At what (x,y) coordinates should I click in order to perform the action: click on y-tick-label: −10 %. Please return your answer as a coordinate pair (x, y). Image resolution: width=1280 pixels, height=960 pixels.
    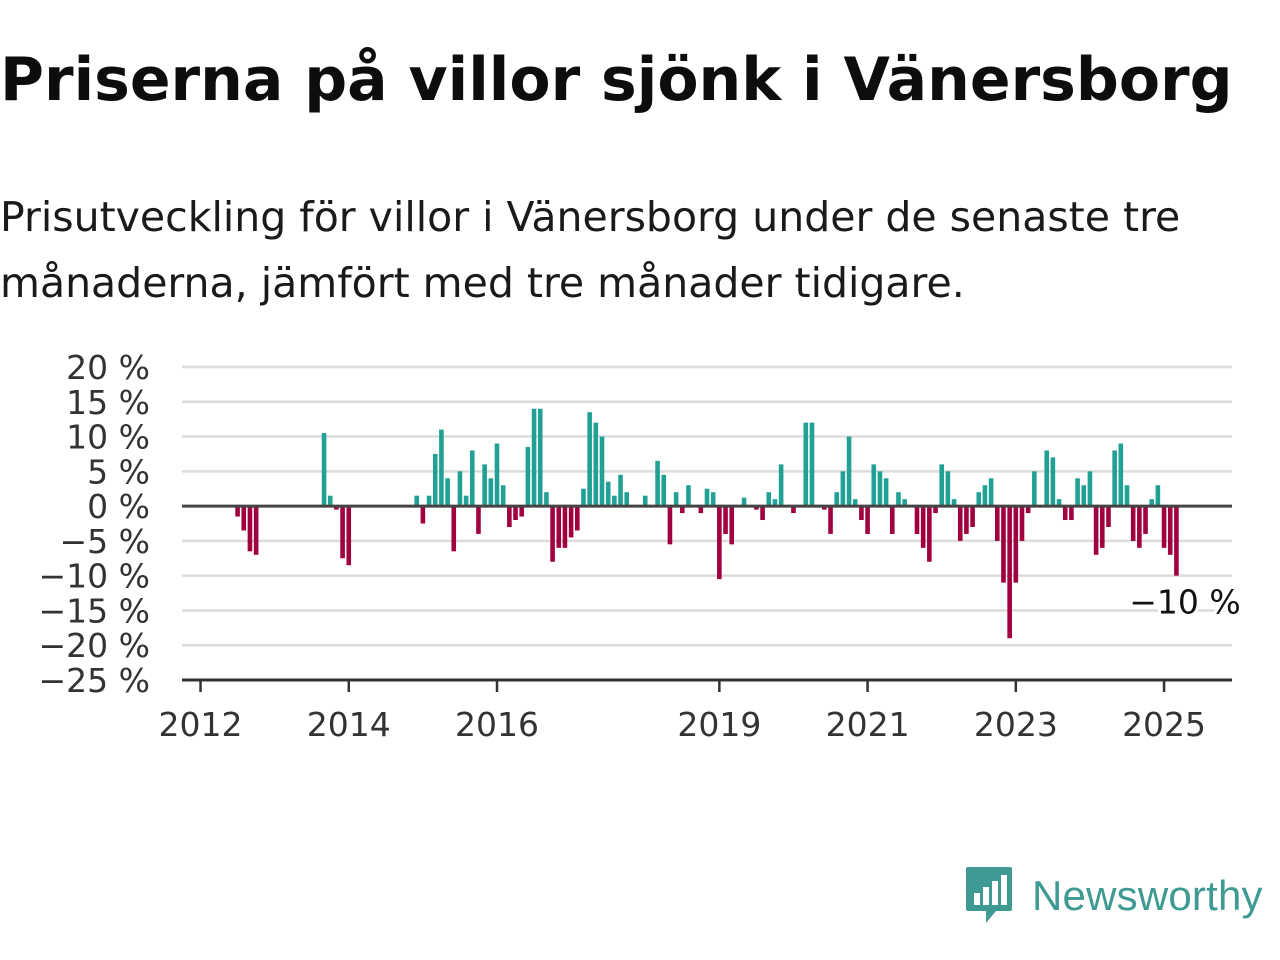
    Looking at the image, I should click on (95, 576).